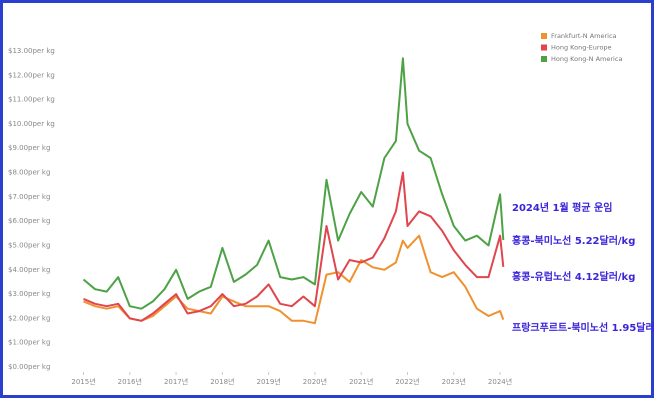  Describe the element at coordinates (586, 59) in the screenshot. I see `legend-label: Hong Kong-N America` at that location.